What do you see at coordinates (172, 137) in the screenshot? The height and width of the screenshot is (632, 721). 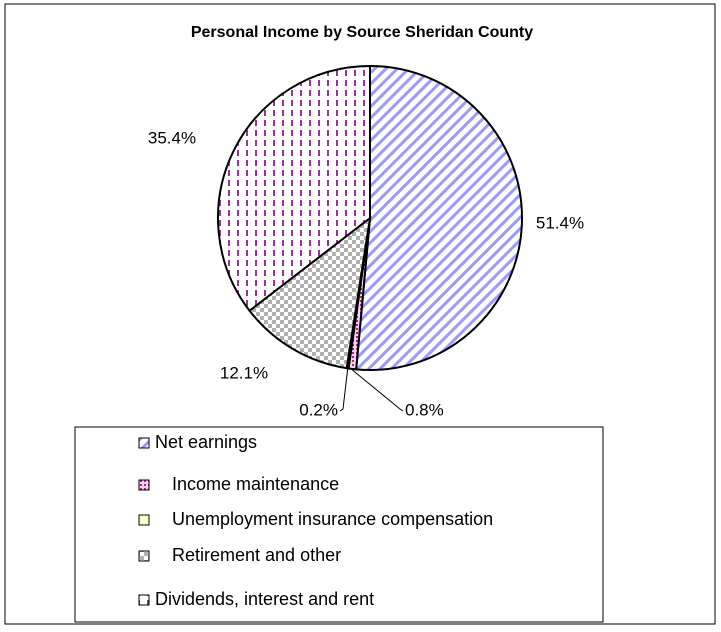 I see `data-label: 35.4%` at bounding box center [172, 137].